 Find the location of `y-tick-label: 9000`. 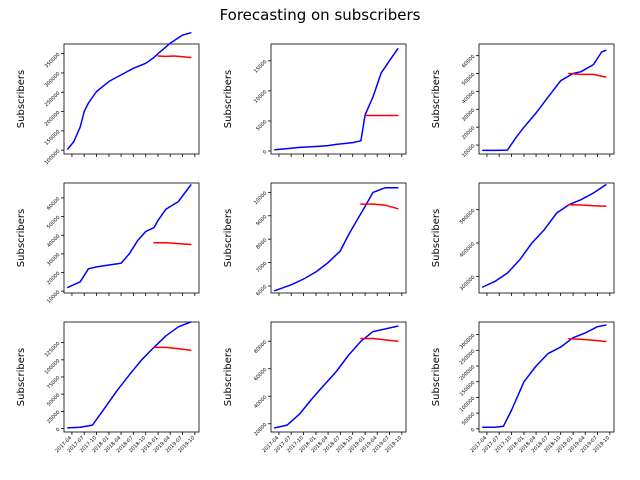

y-tick-label: 9000 is located at coordinates (261, 220).